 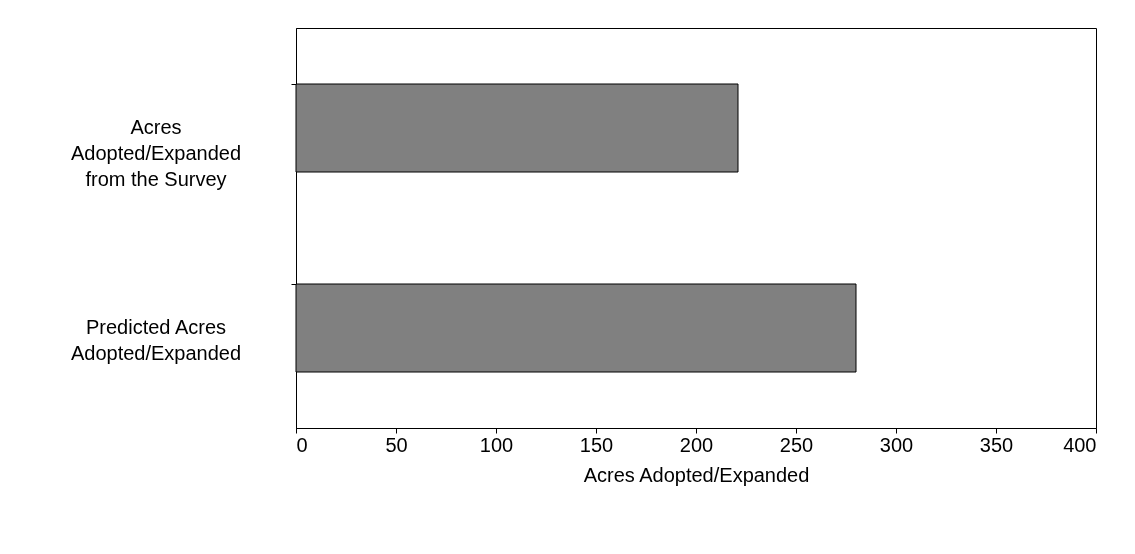 I want to click on x-tick-label: 150, so click(x=596, y=444).